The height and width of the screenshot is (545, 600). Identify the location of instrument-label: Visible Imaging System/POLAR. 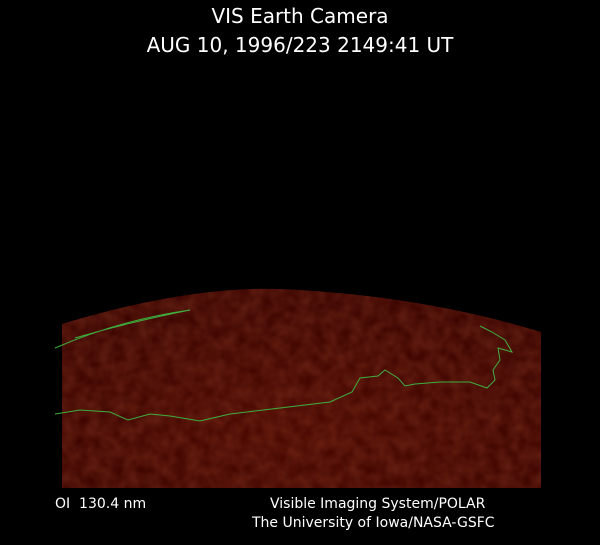
(378, 504).